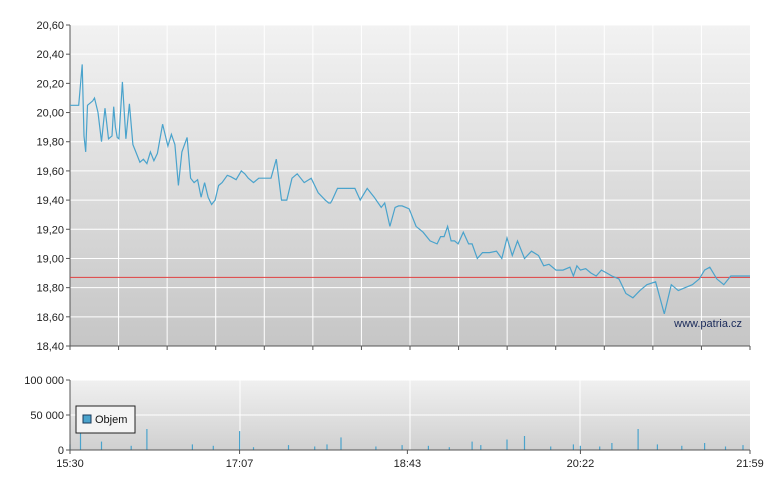 The width and height of the screenshot is (780, 490). I want to click on price-y-tick-label: 19,40, so click(50, 201).